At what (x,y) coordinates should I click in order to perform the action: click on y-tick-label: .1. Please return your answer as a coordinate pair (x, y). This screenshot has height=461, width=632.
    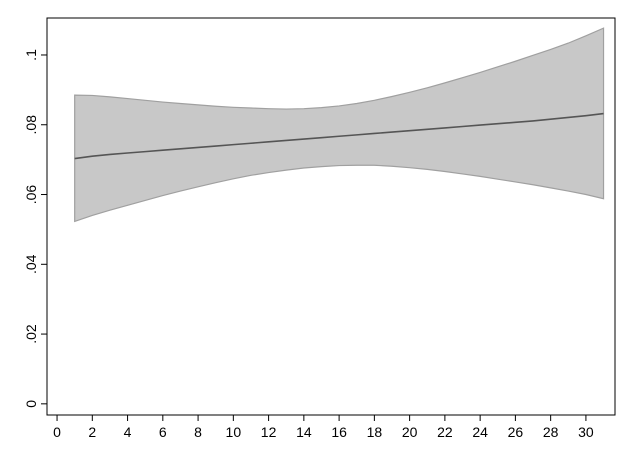
    Looking at the image, I should click on (31, 55).